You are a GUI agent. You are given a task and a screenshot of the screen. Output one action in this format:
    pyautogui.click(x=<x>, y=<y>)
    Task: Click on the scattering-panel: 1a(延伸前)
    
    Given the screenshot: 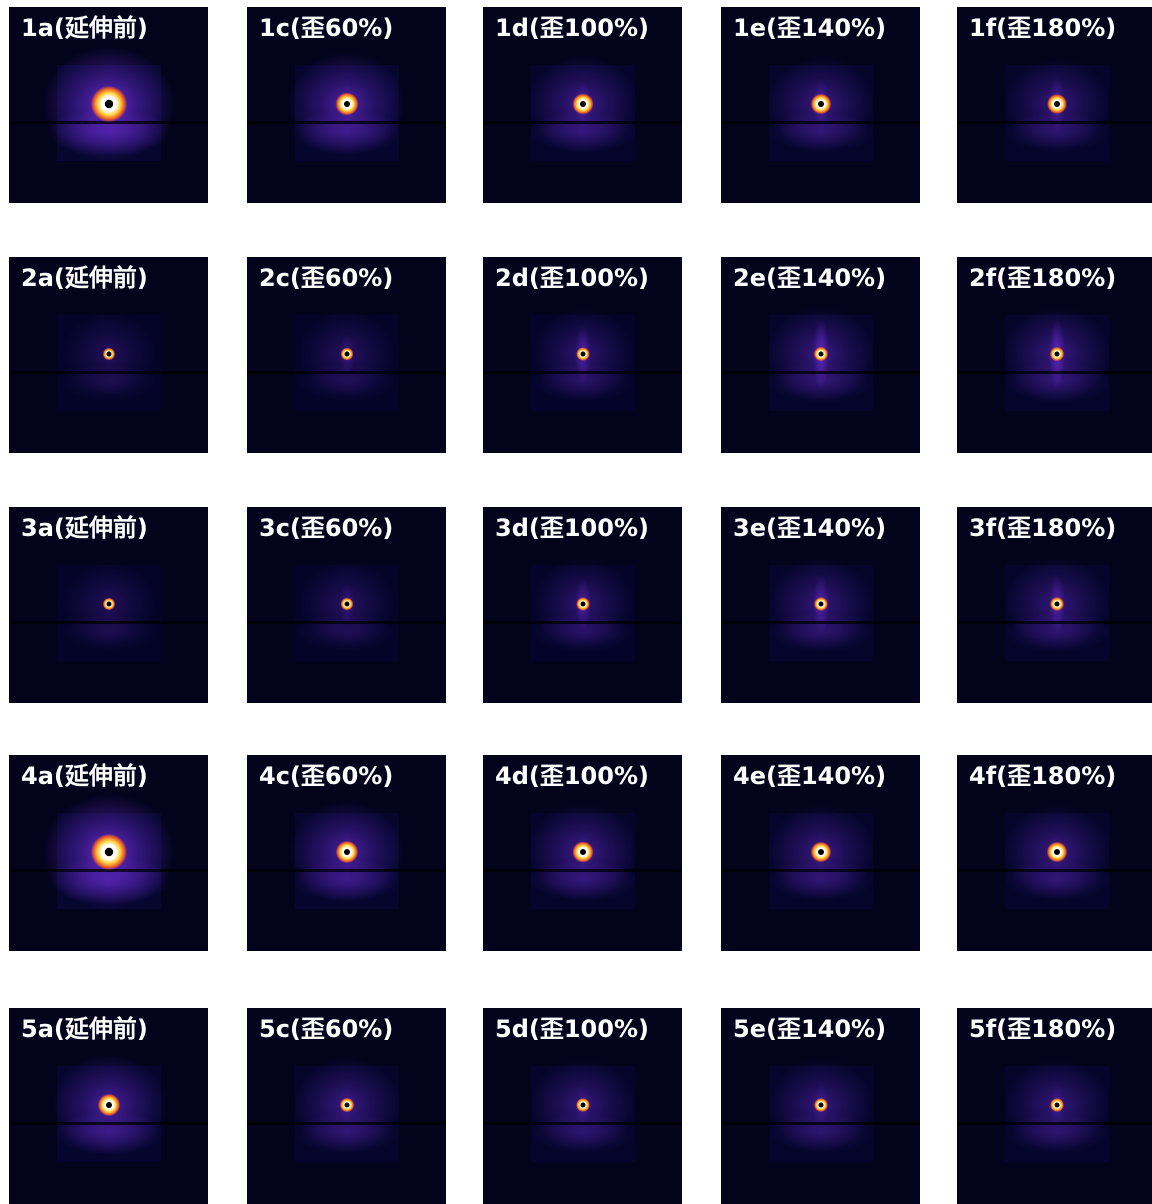 What is the action you would take?
    pyautogui.click(x=108, y=105)
    